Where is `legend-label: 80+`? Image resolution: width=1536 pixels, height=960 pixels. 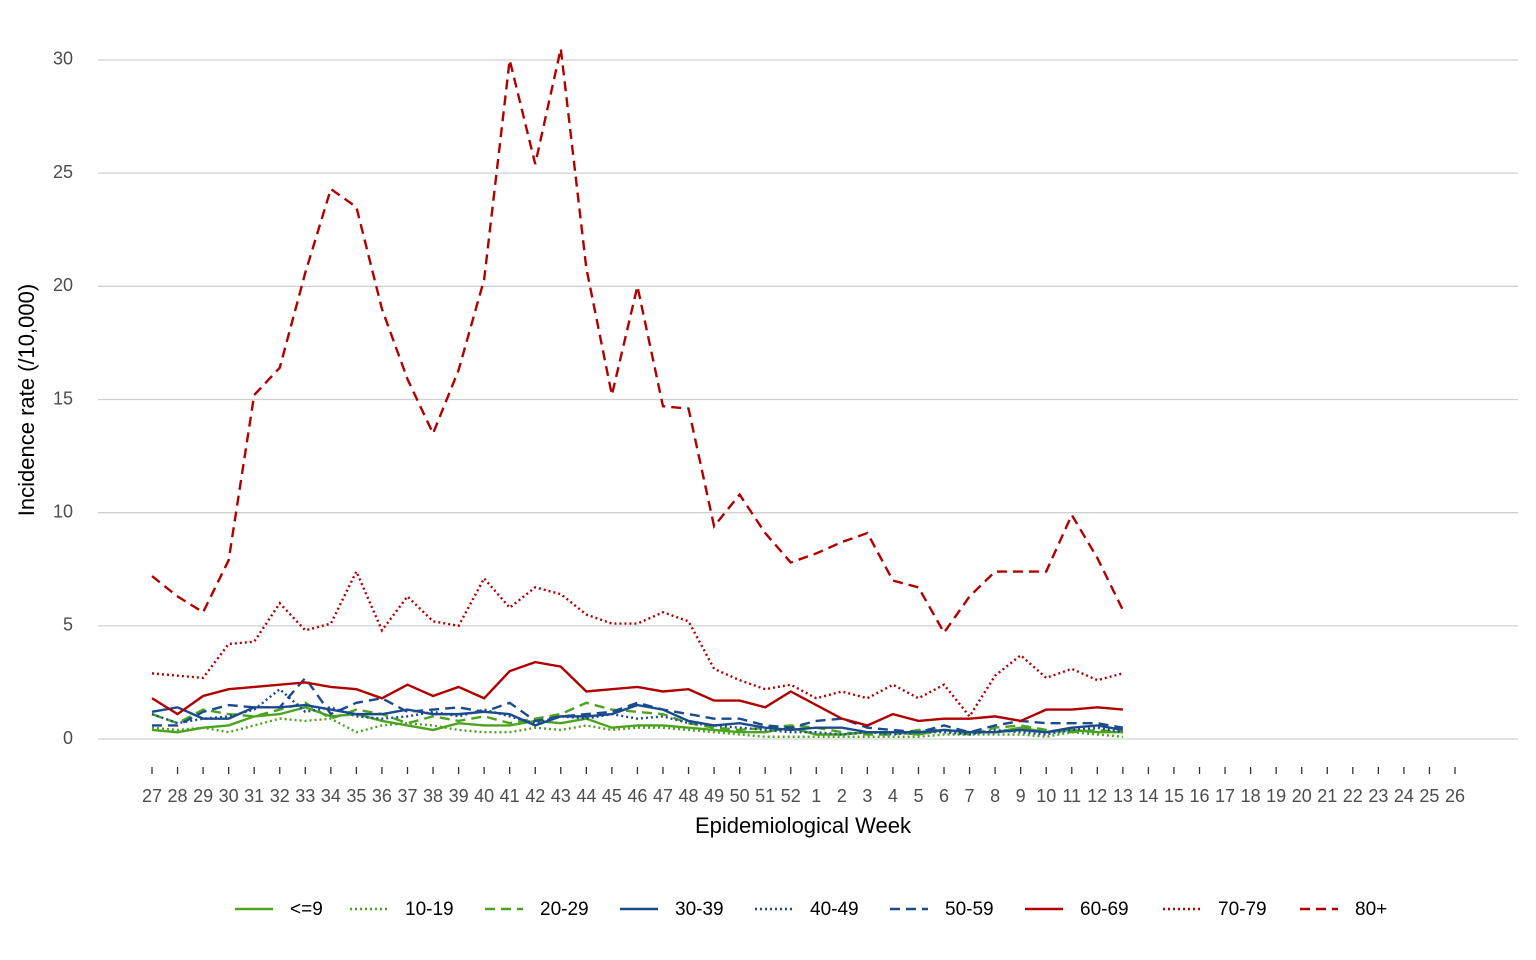
legend-label: 80+ is located at coordinates (1371, 909).